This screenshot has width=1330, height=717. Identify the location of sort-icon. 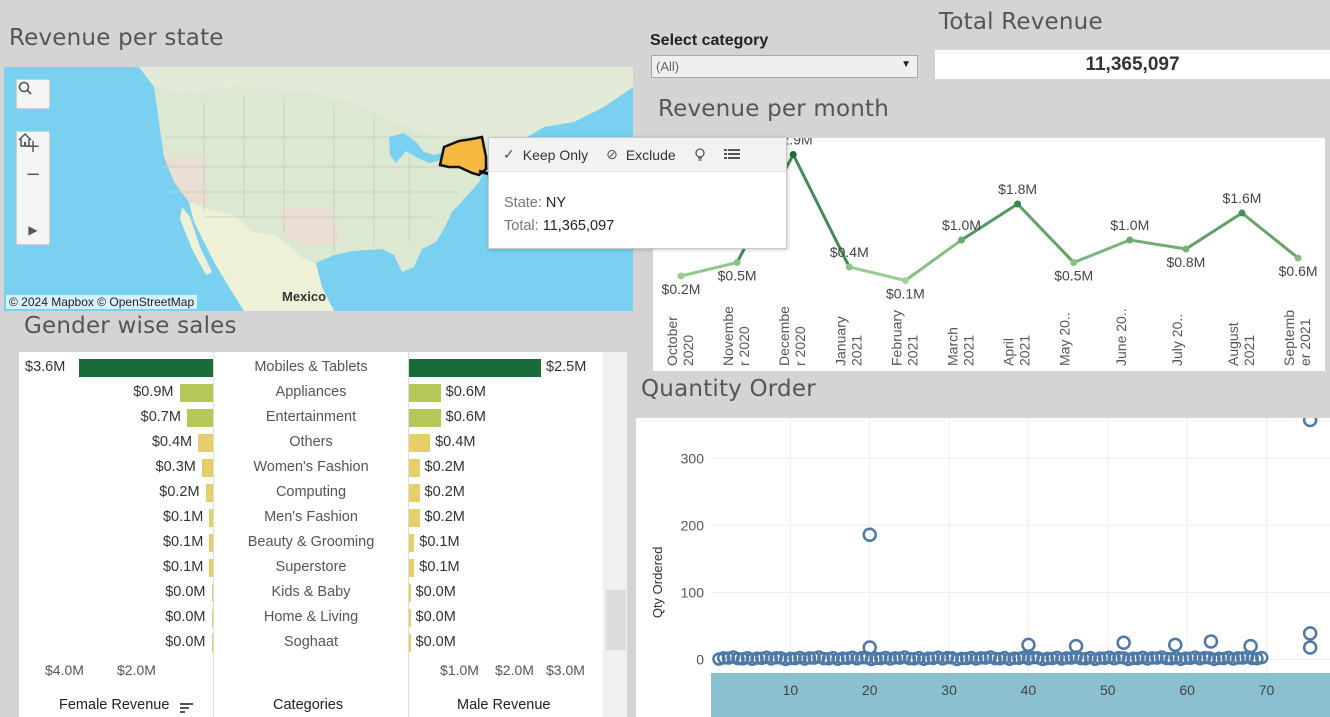
(187, 706).